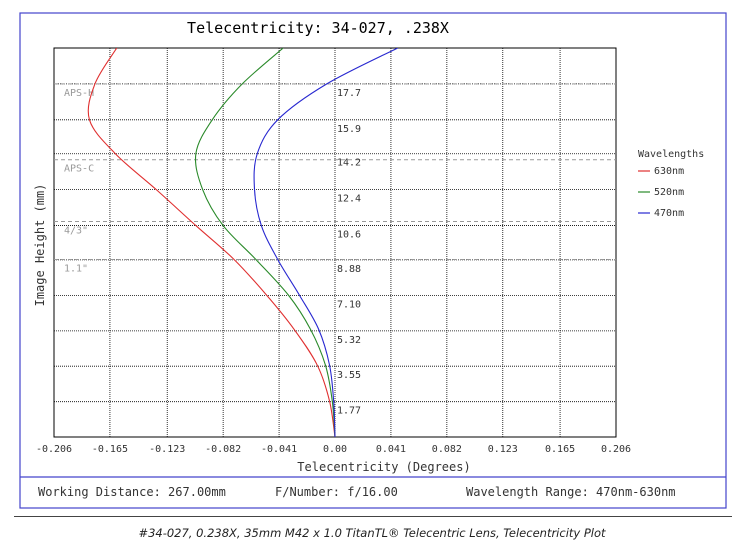  Describe the element at coordinates (349, 340) in the screenshot. I see `y-tick-label: 5.32` at that location.